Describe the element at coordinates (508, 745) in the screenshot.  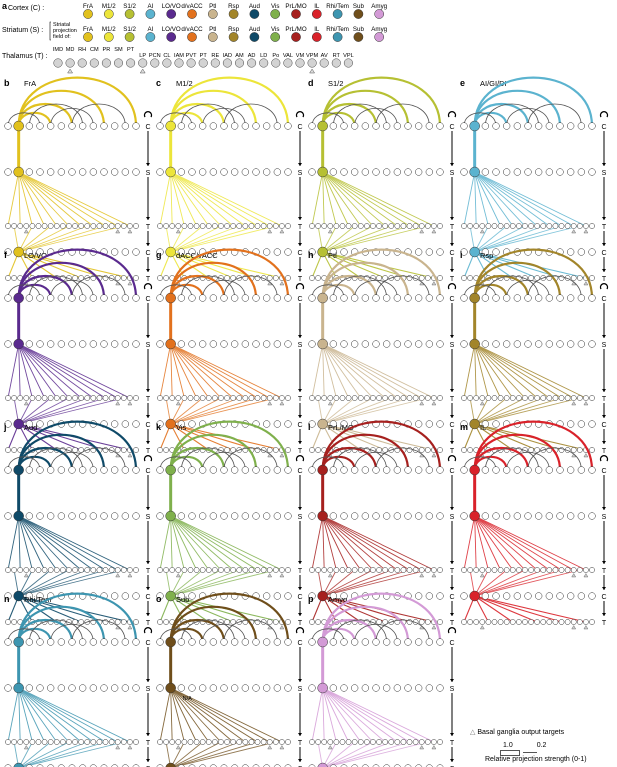
I see `scale-value-1: 1.0` at that location.